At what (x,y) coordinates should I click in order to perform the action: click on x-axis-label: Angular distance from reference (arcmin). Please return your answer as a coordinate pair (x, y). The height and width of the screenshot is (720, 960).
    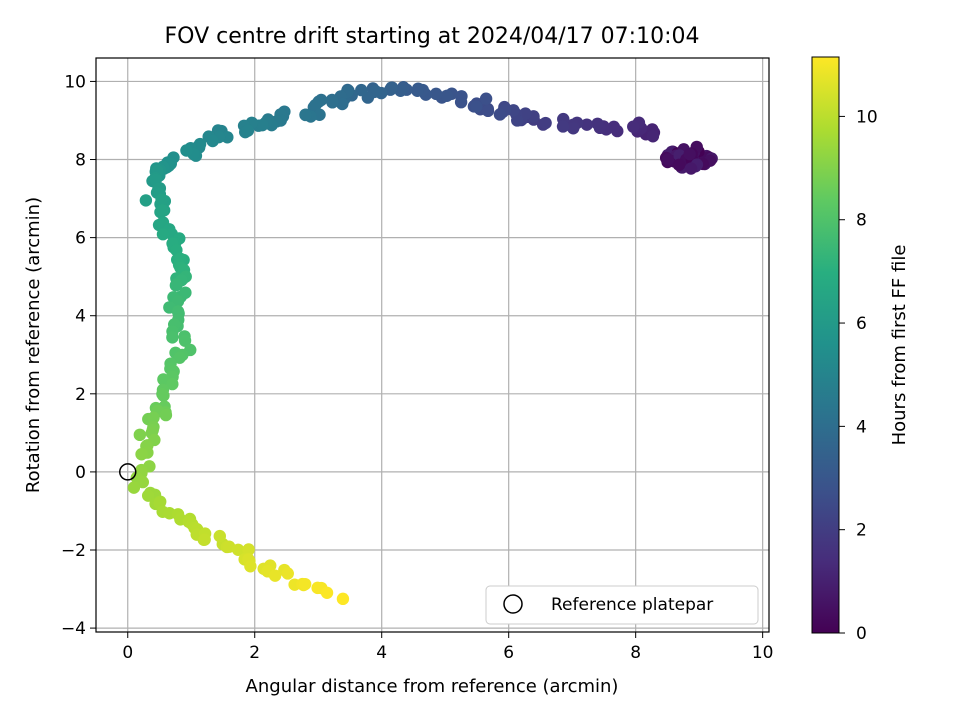
    Looking at the image, I should click on (432, 686).